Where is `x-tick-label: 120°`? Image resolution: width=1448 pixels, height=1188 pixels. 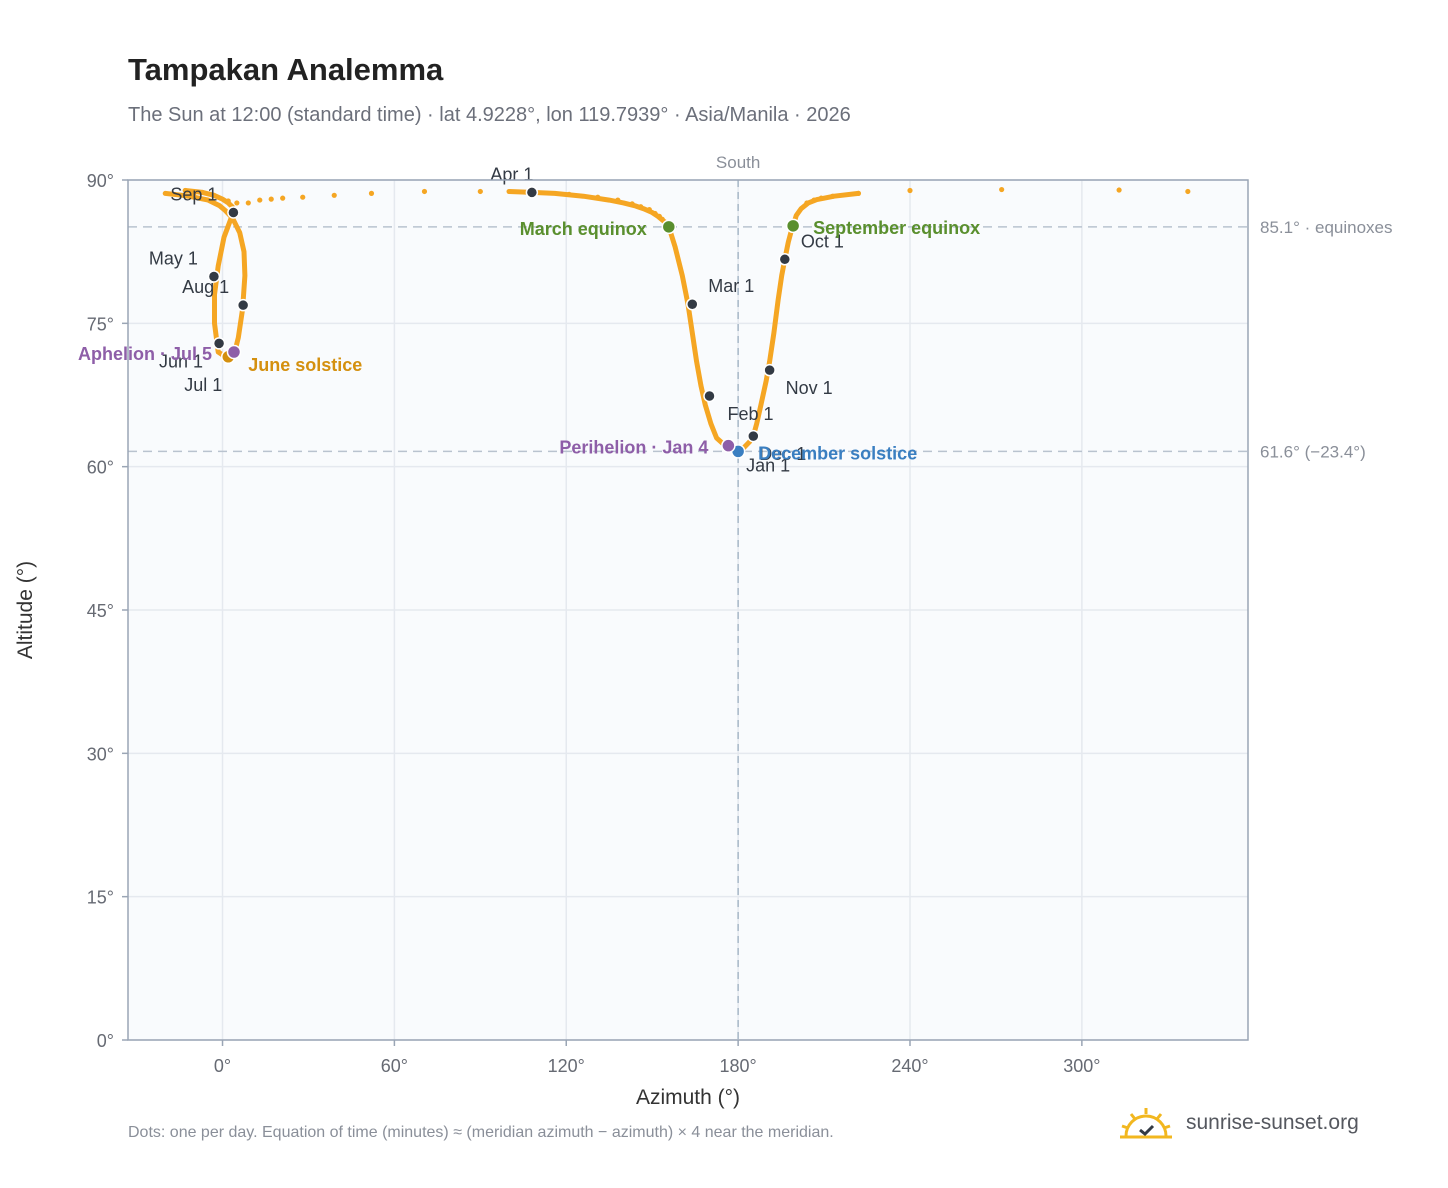
x-tick-label: 120° is located at coordinates (566, 1066).